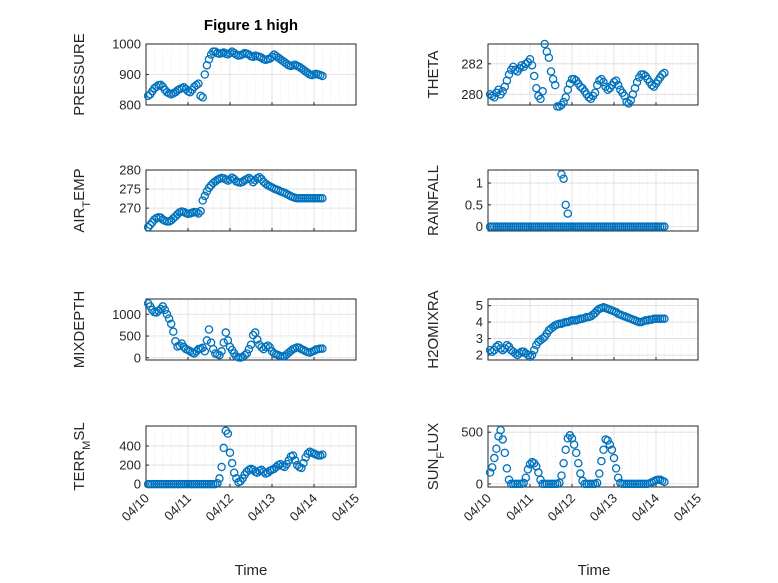 This screenshot has width=778, height=583. What do you see at coordinates (479, 322) in the screenshot?
I see `y-tick-label: 4` at bounding box center [479, 322].